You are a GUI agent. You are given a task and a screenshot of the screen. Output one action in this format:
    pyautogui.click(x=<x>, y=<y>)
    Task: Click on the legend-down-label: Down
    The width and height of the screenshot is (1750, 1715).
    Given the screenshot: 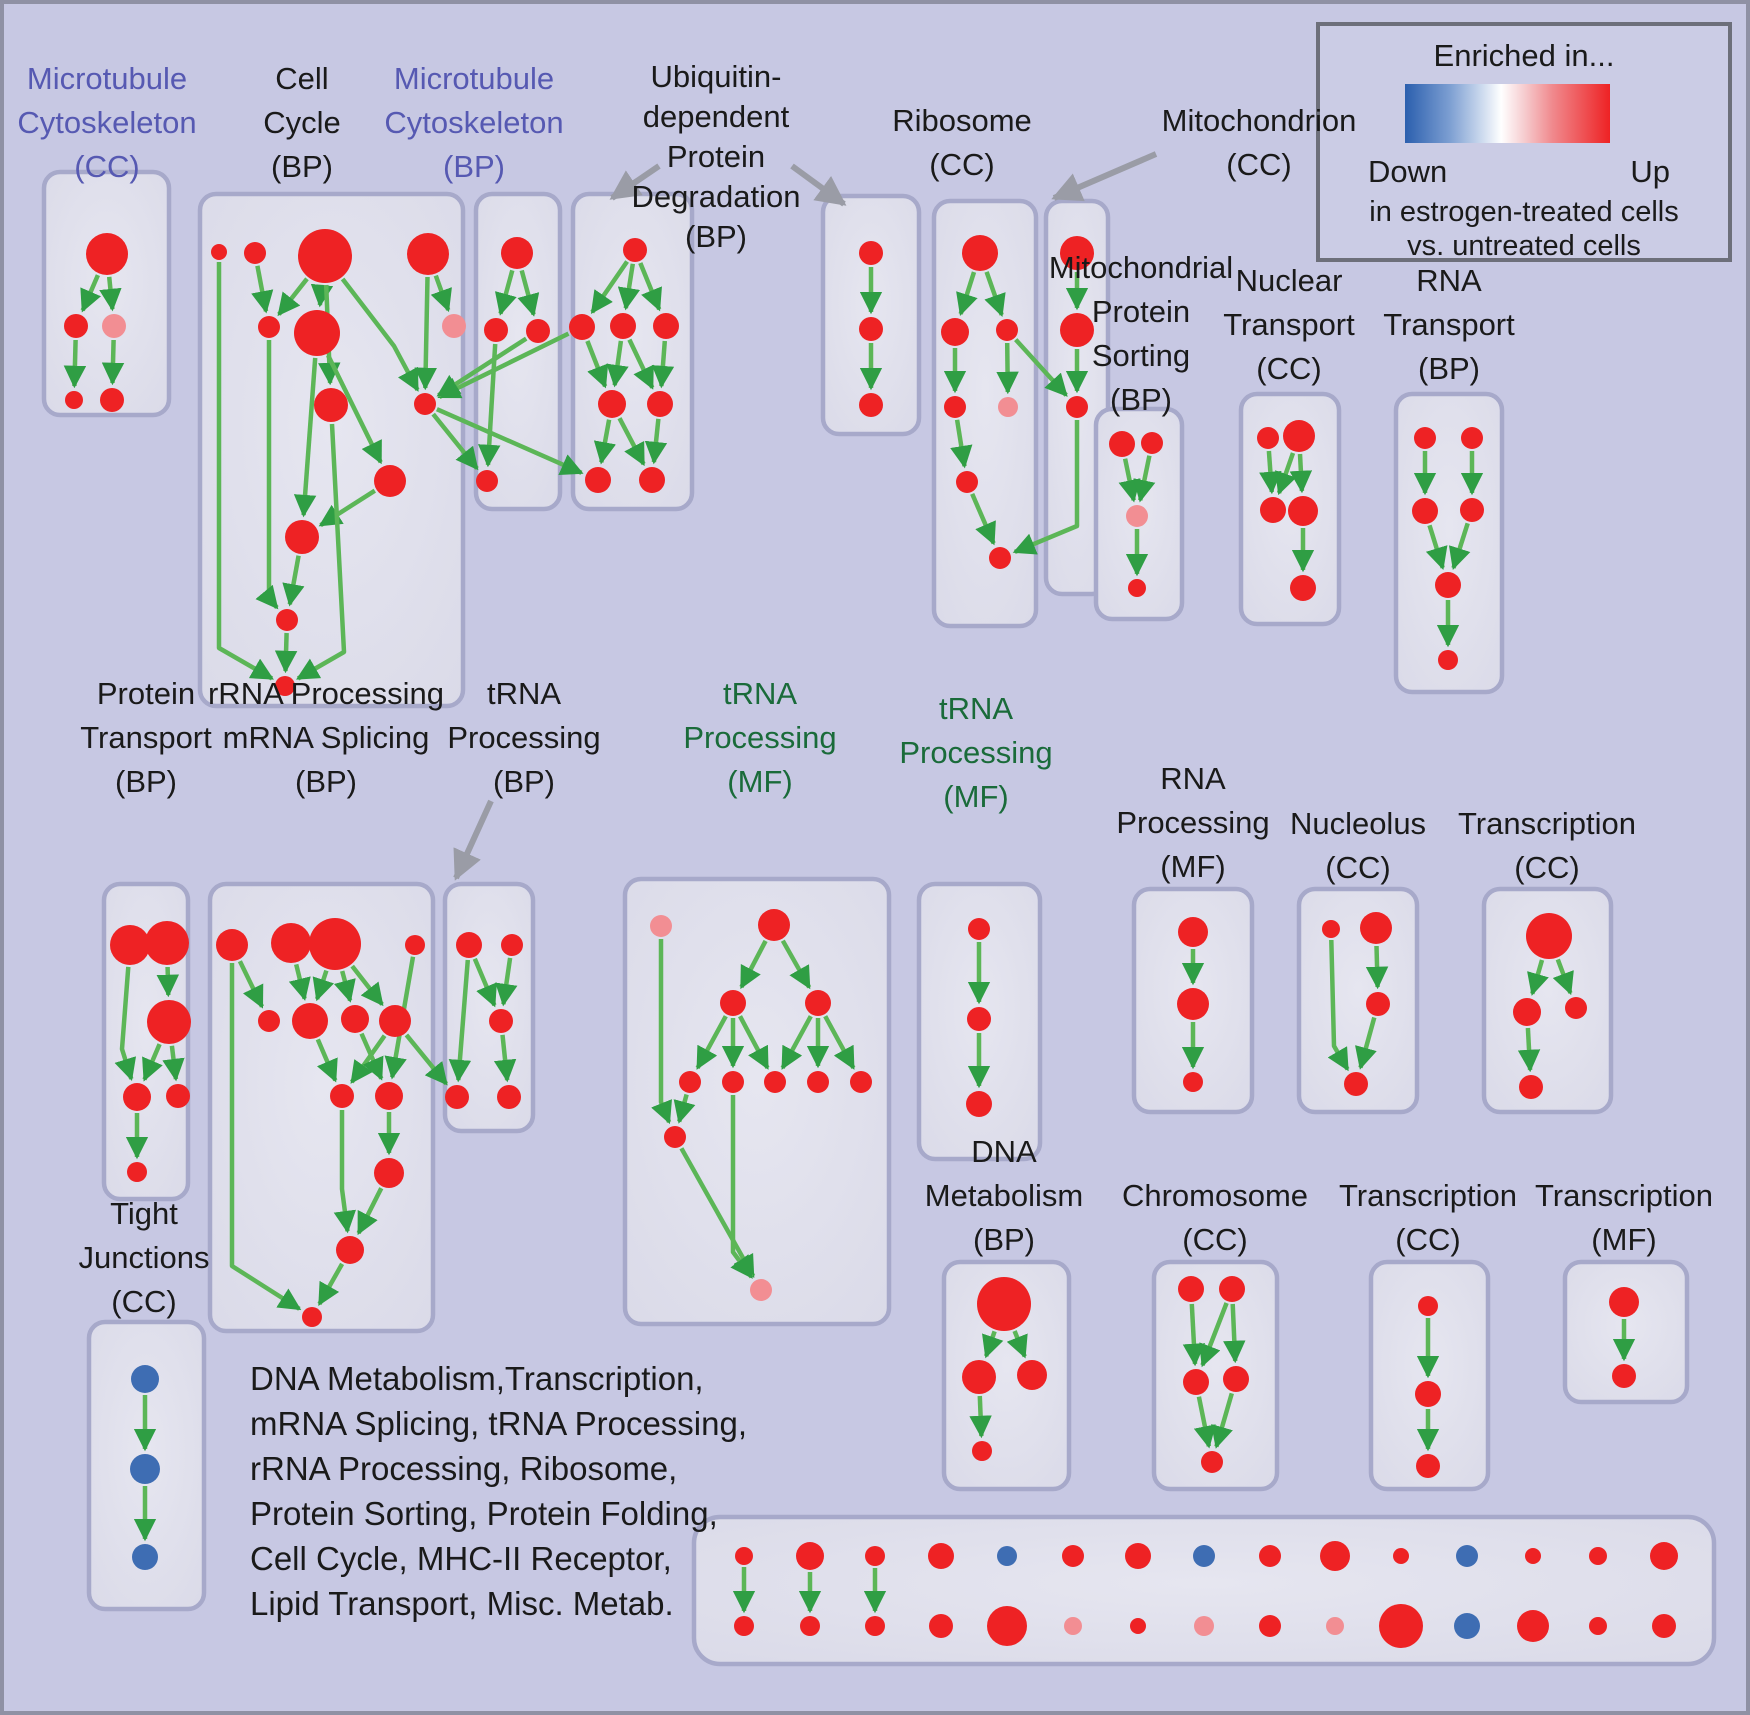 What is the action you would take?
    pyautogui.click(x=1408, y=171)
    